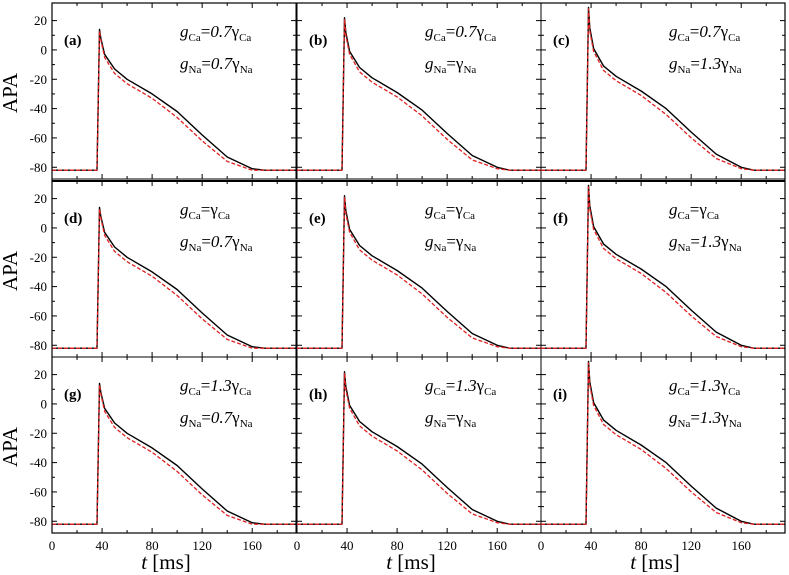 Image resolution: width=789 pixels, height=575 pixels. I want to click on annotation-gCa: gCa=1.3γCa, so click(460, 387).